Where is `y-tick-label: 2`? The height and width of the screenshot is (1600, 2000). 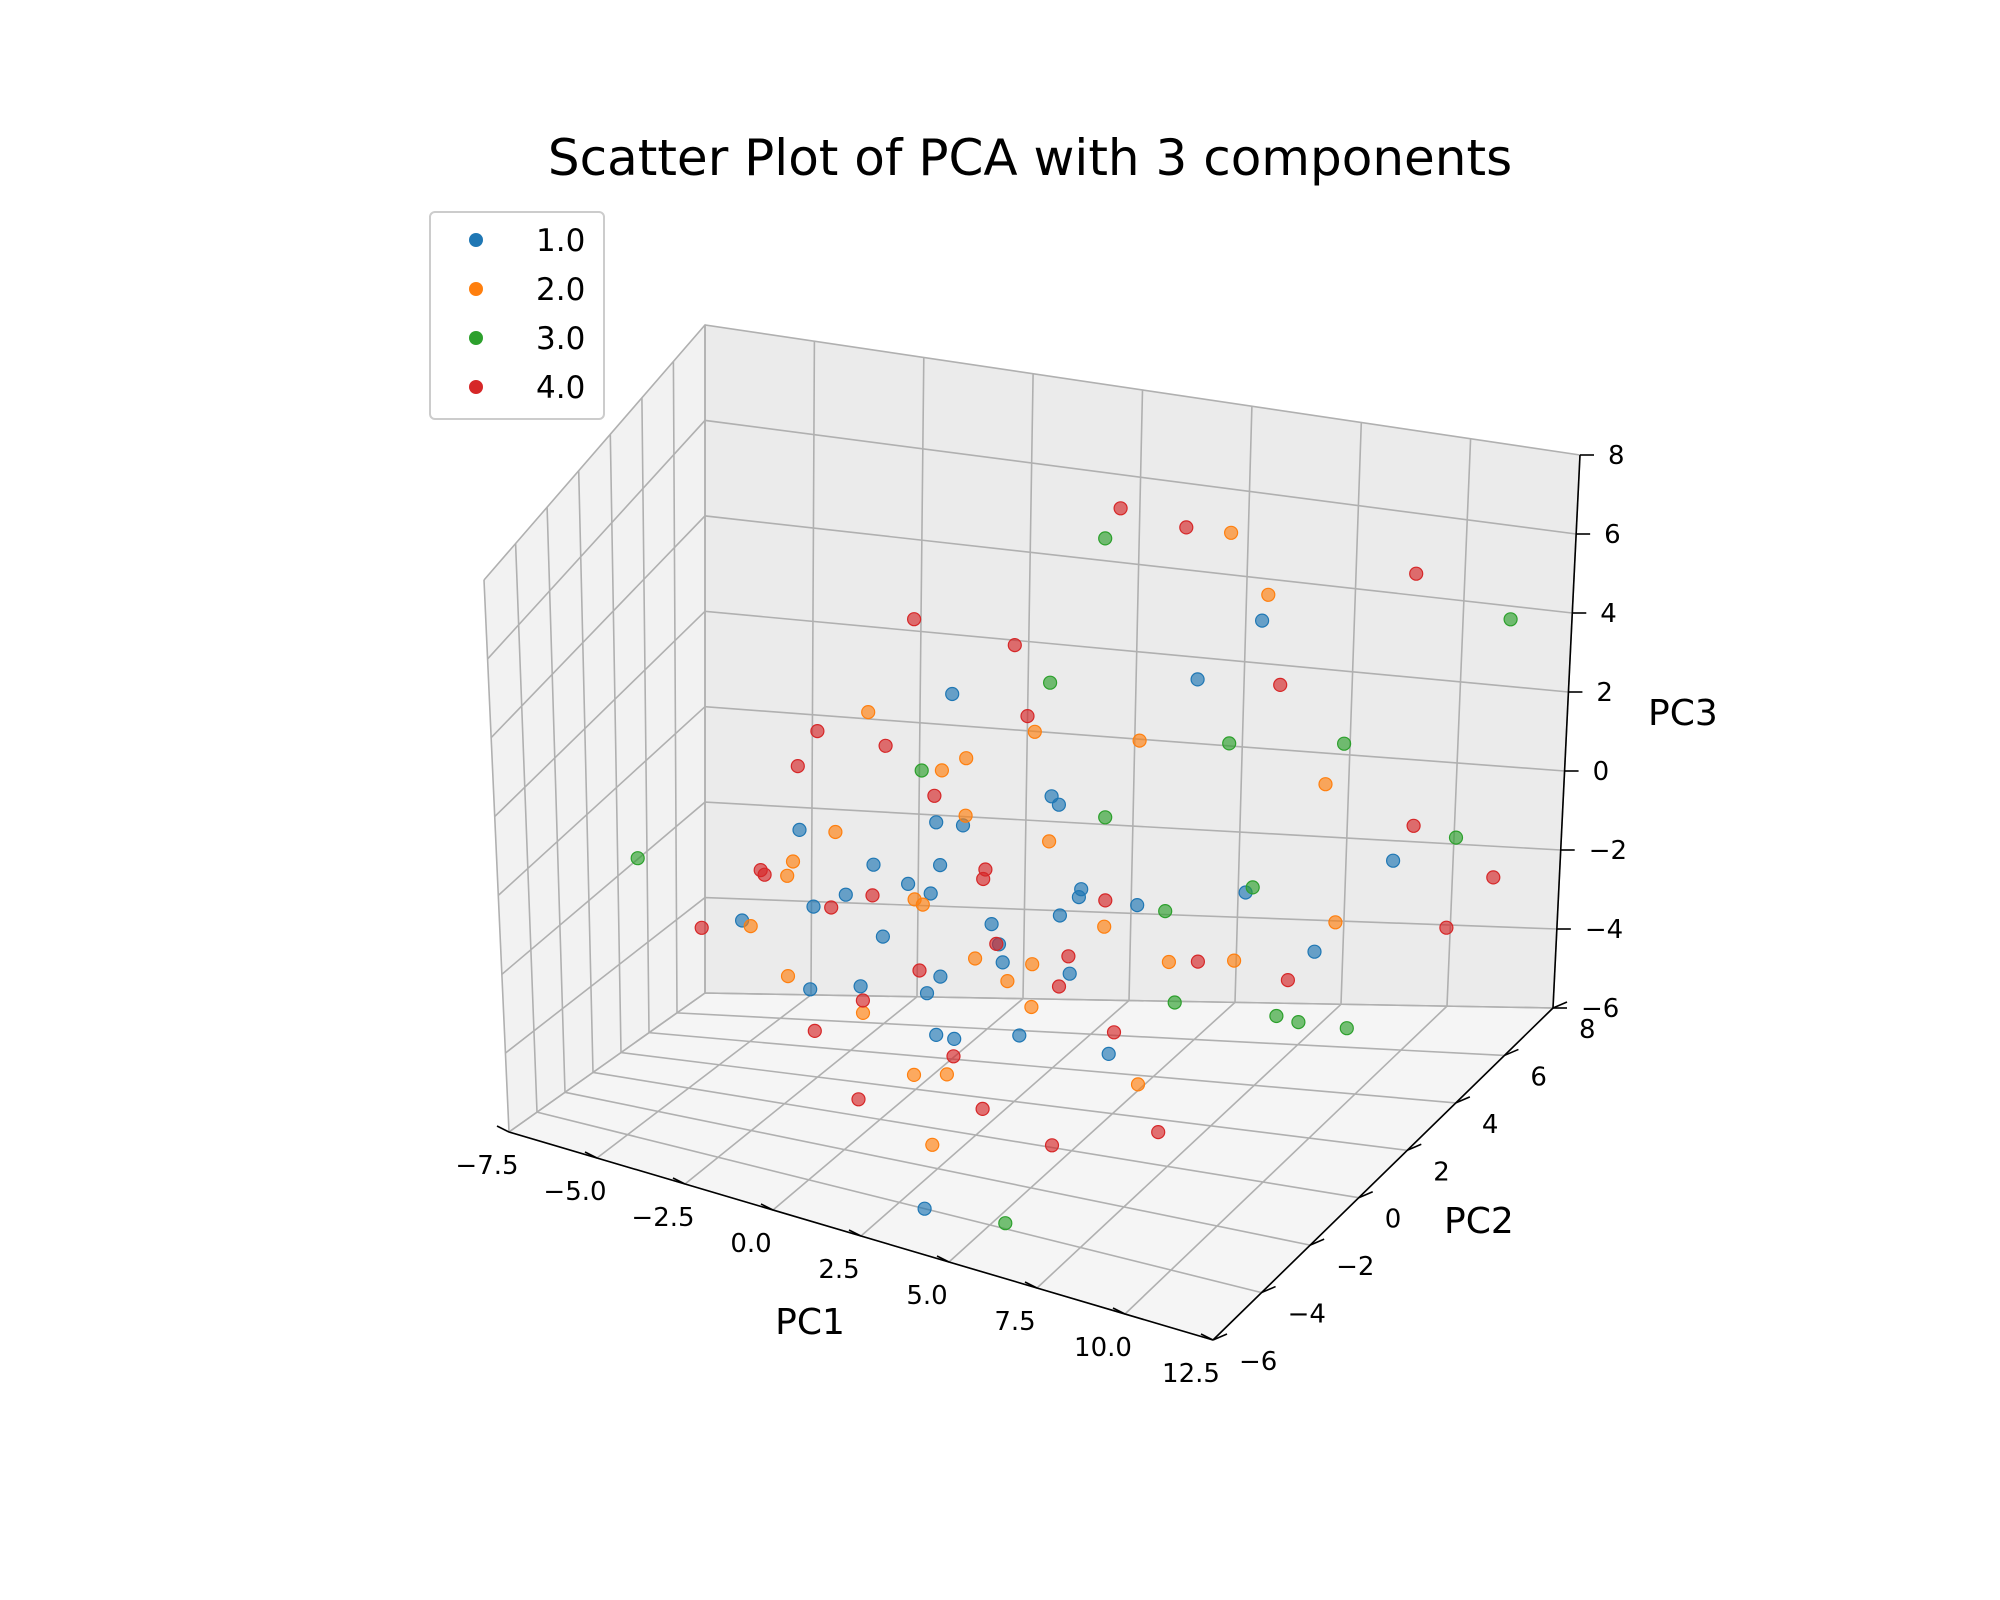 y-tick-label: 2 is located at coordinates (1441, 1172).